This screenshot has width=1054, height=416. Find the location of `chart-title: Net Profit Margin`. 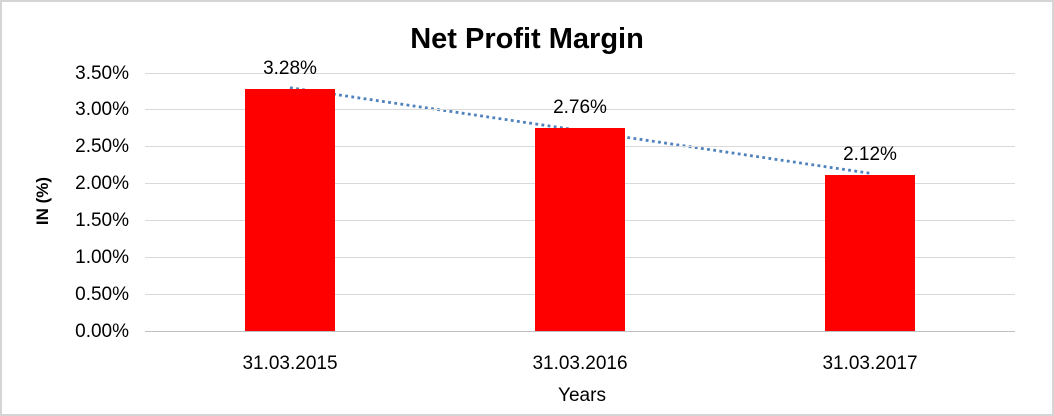

chart-title: Net Profit Margin is located at coordinates (527, 39).